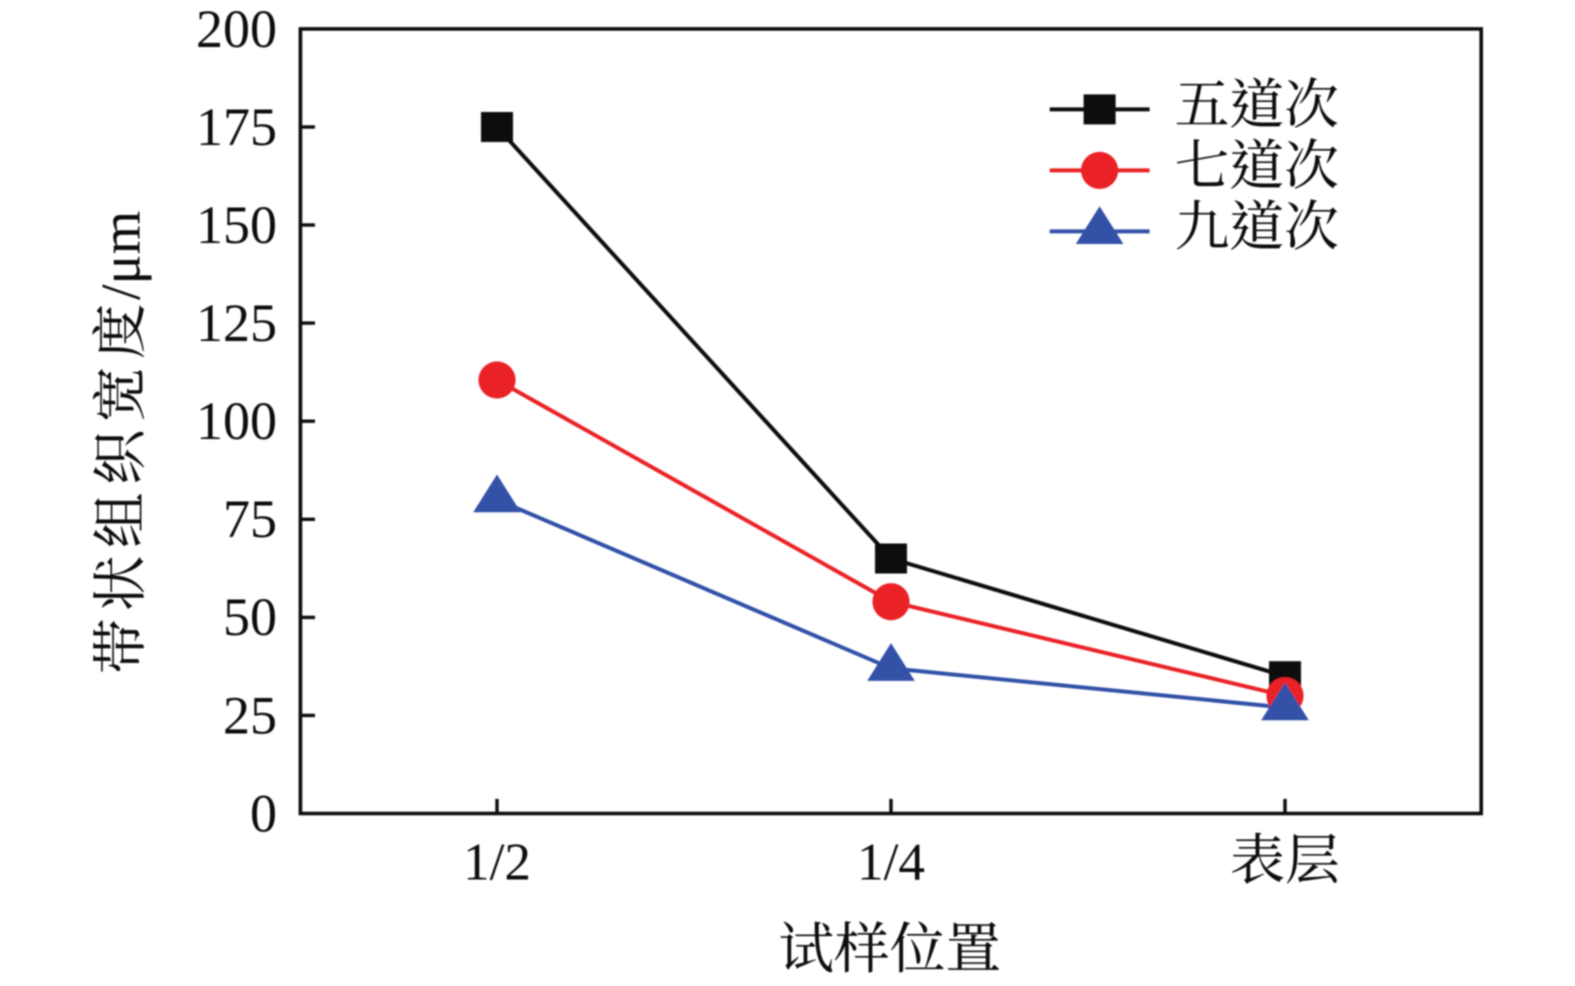  What do you see at coordinates (250, 519) in the screenshot?
I see `svg-text: 75` at bounding box center [250, 519].